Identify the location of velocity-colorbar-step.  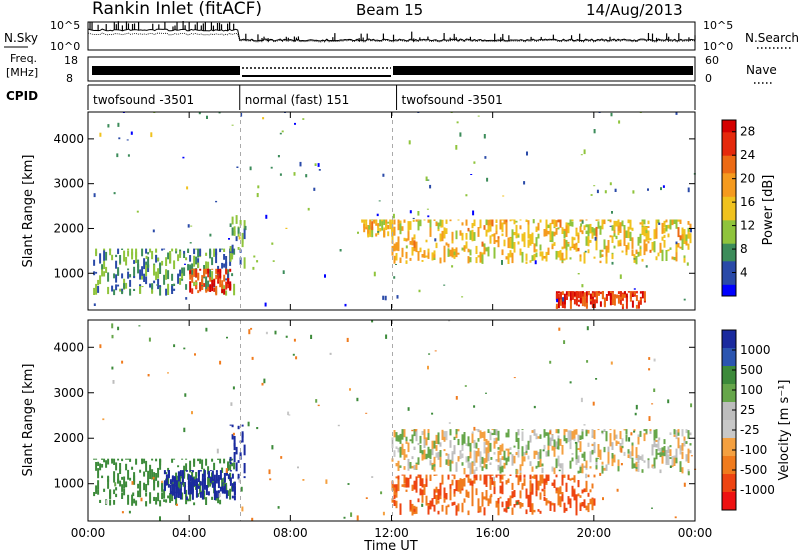
(729, 375).